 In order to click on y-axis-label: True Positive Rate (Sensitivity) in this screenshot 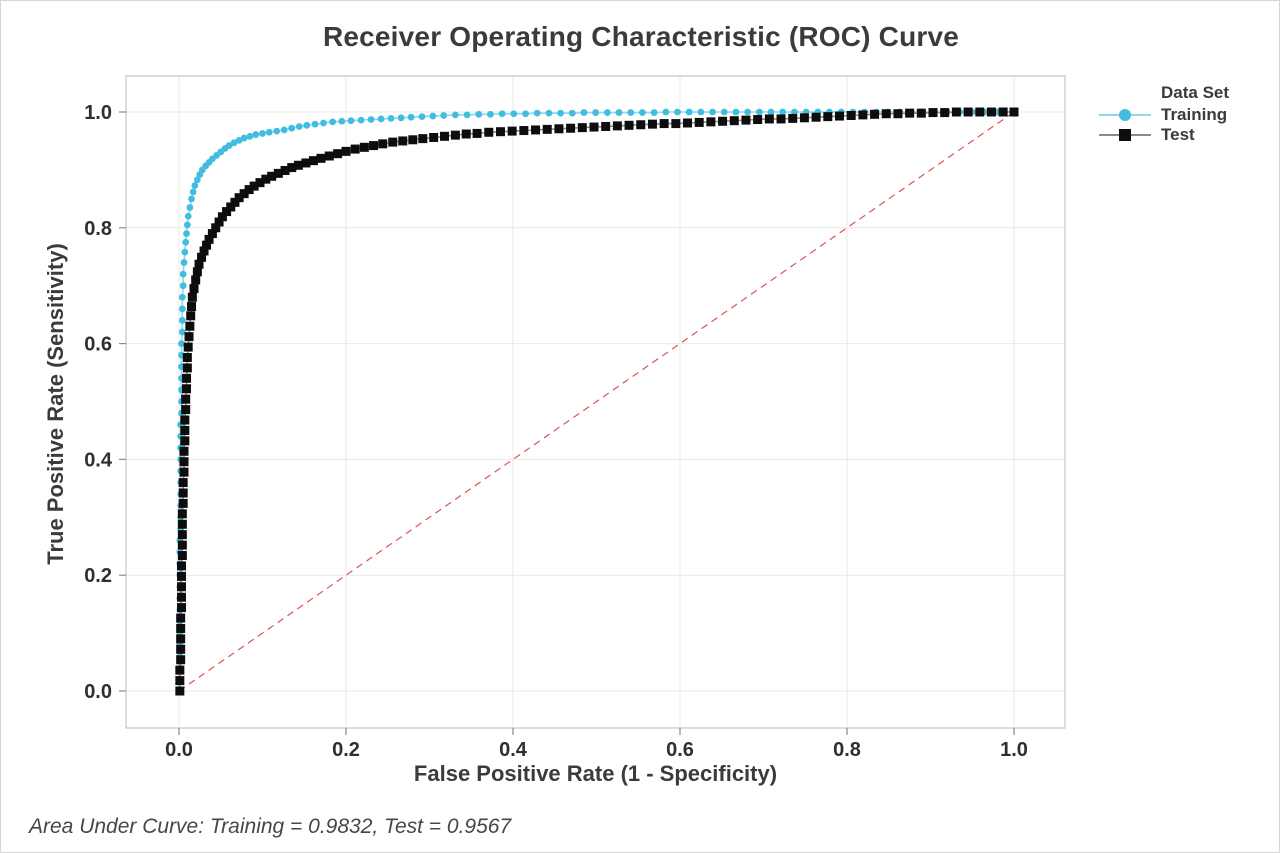, I will do `click(55, 404)`.